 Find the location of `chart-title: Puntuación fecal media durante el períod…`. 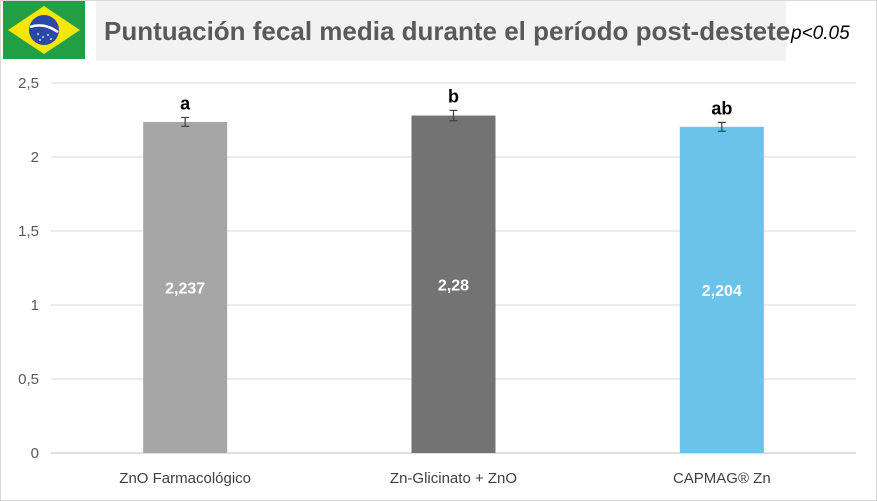

chart-title: Puntuación fecal media durante el períod… is located at coordinates (443, 31).